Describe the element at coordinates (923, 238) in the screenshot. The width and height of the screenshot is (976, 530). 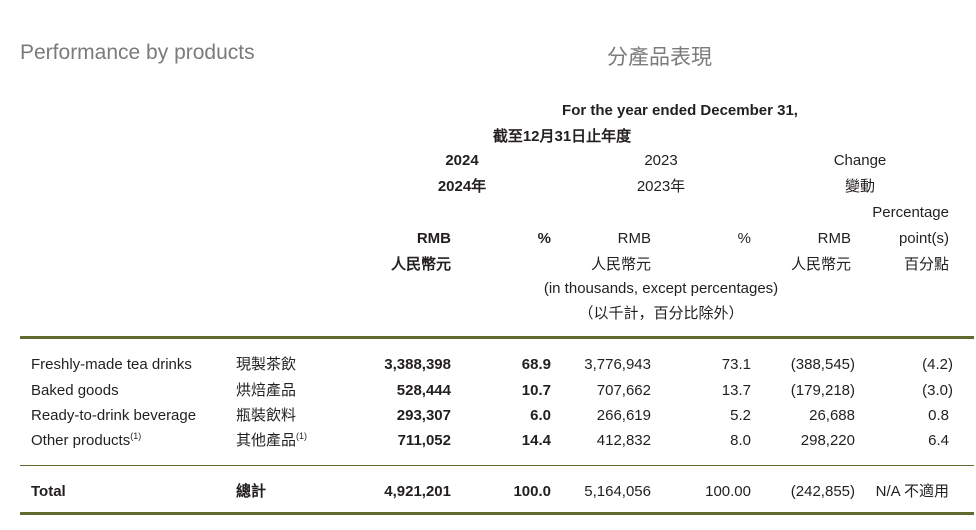
I see `pp-header-line2: point(s)` at that location.